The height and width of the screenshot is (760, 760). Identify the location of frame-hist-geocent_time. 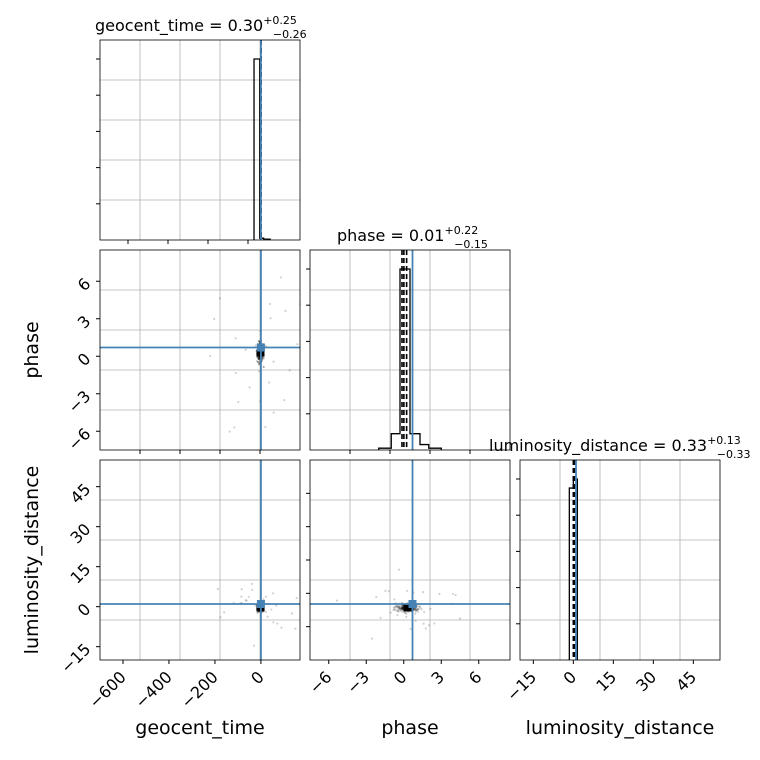
(198, 141).